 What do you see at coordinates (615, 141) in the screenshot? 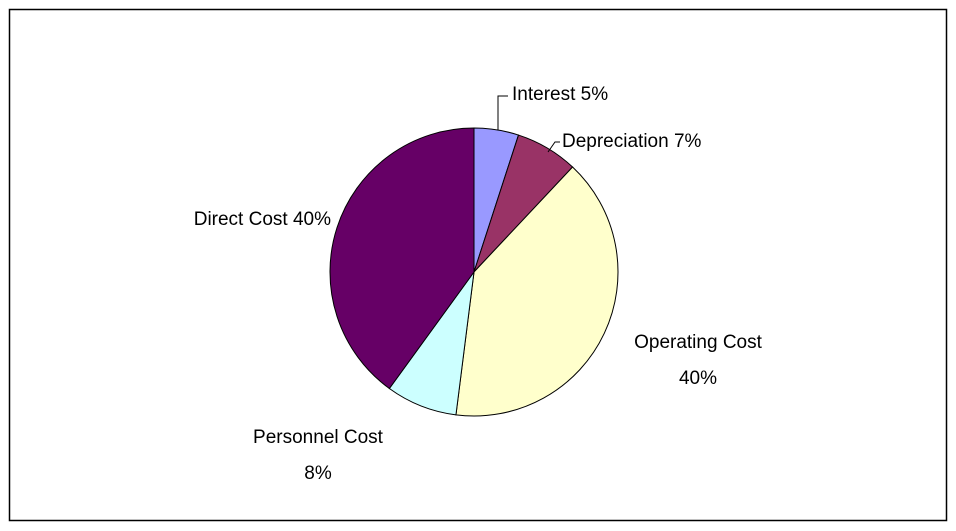
I see `label-name: Depreciation` at bounding box center [615, 141].